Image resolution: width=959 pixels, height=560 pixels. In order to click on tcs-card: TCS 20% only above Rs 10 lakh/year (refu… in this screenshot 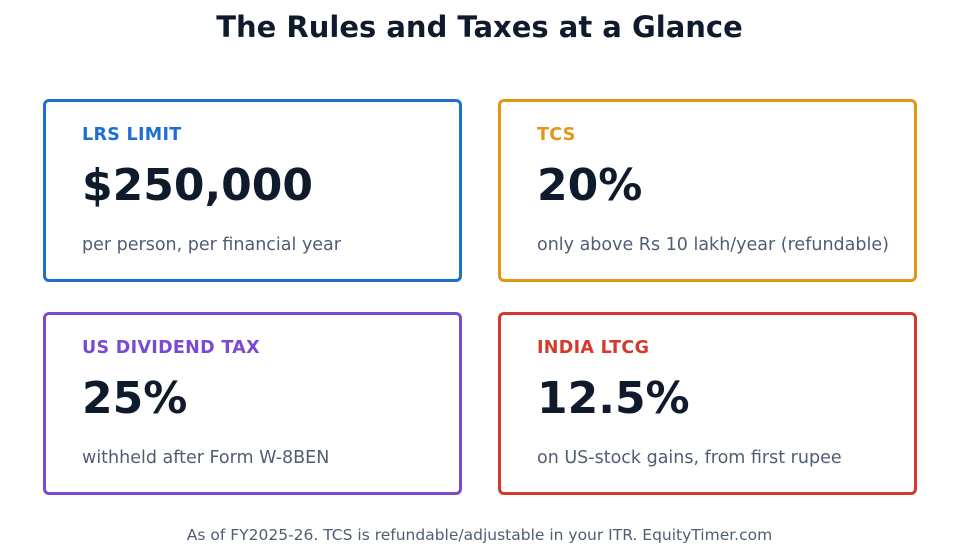, I will do `click(707, 190)`.